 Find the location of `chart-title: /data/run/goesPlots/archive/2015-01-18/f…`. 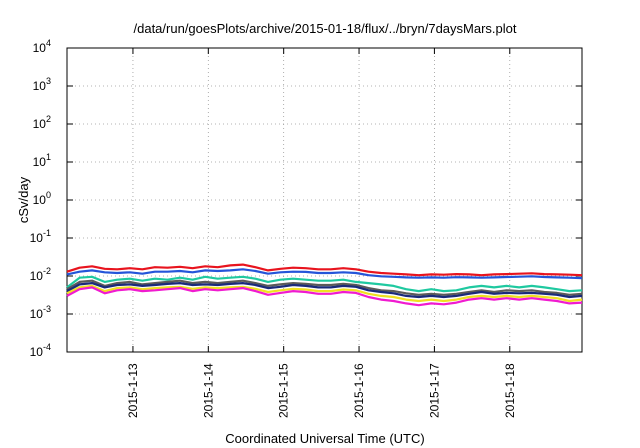

chart-title: /data/run/goesPlots/archive/2015-01-18/f… is located at coordinates (325, 28).